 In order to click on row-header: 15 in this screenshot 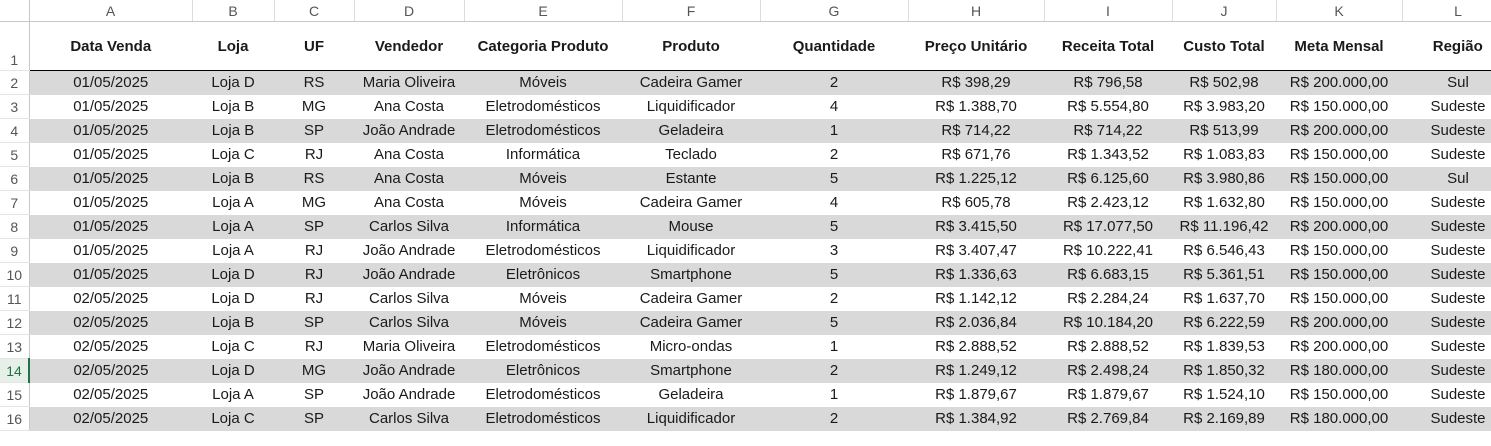, I will do `click(15, 394)`.